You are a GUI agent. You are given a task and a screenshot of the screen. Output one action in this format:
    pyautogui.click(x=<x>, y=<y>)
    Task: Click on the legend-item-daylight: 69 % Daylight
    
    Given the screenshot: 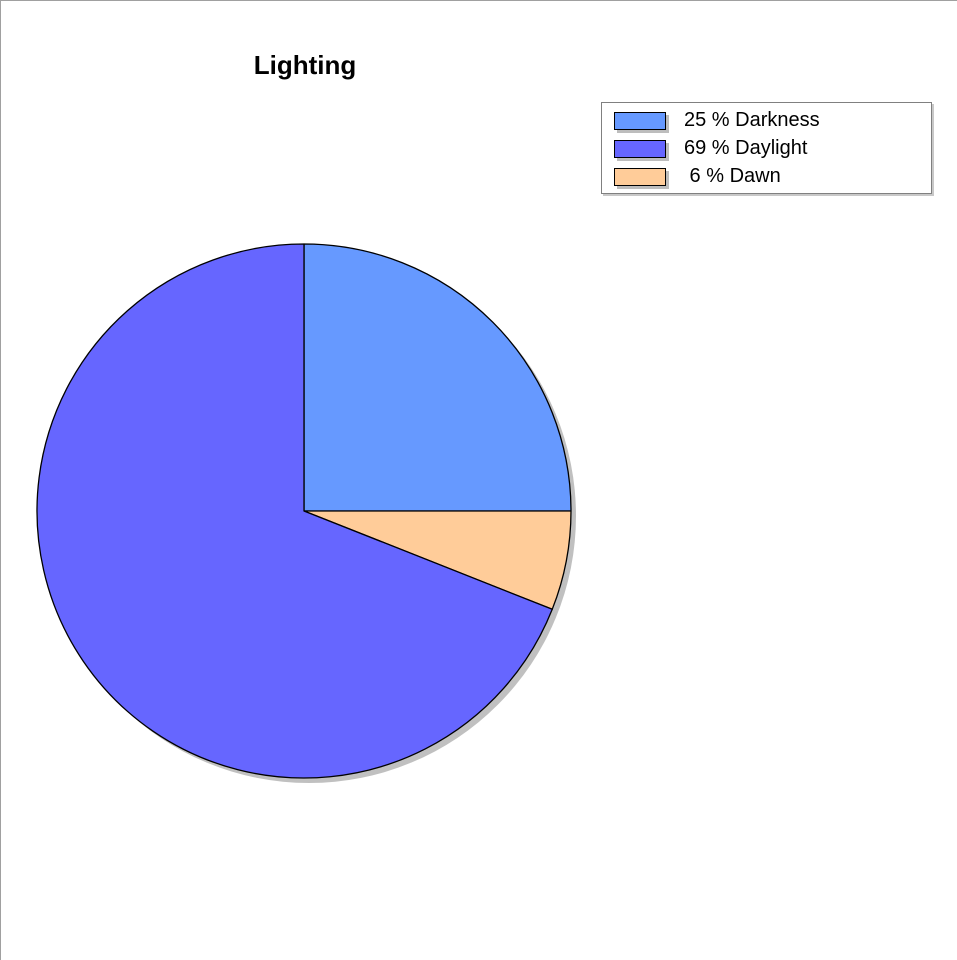 What is the action you would take?
    pyautogui.click(x=766, y=151)
    